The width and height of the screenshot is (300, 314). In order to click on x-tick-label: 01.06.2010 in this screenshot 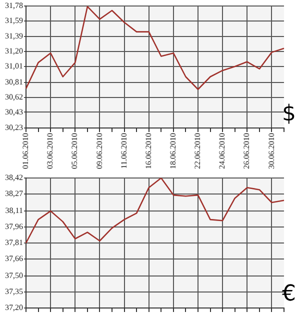, I will do `click(25, 151)`.